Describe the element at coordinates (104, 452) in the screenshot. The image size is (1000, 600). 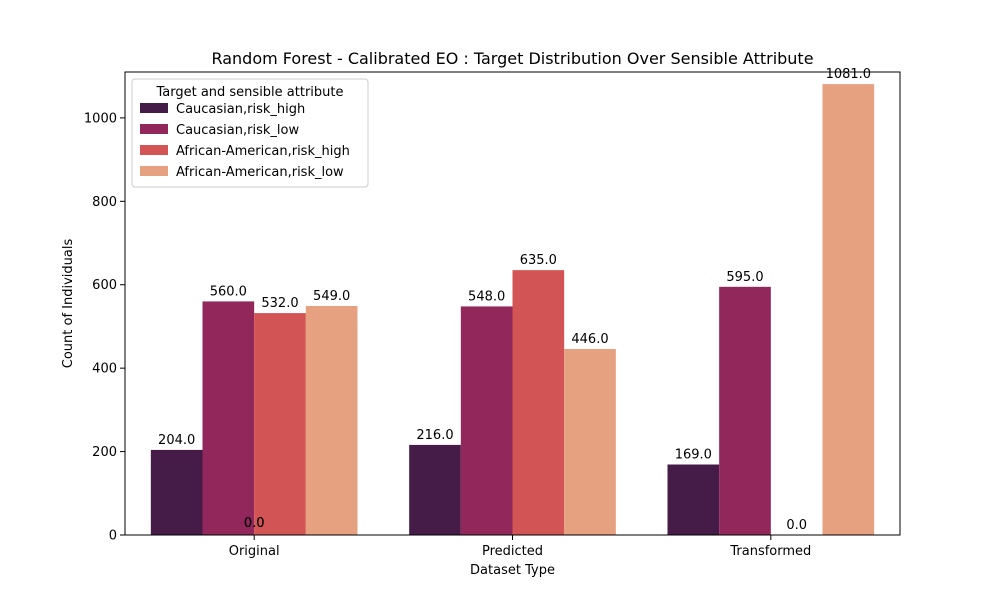
I see `y-tick-label: 200` at that location.